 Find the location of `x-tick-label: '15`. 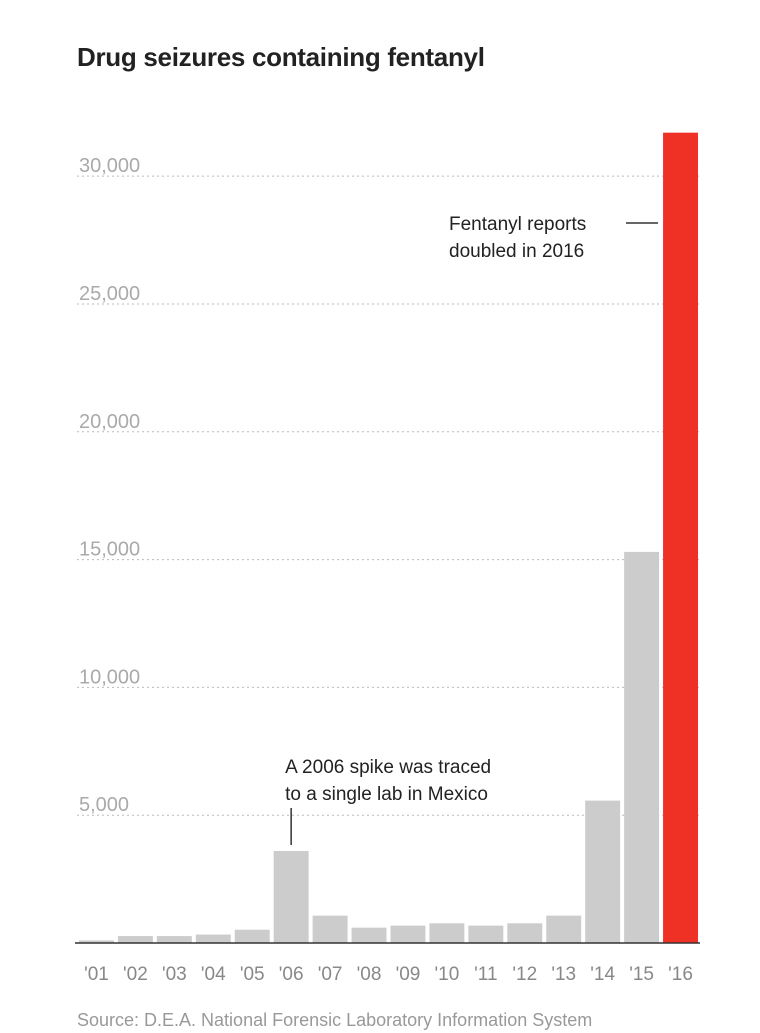

x-tick-label: '15 is located at coordinates (641, 974).